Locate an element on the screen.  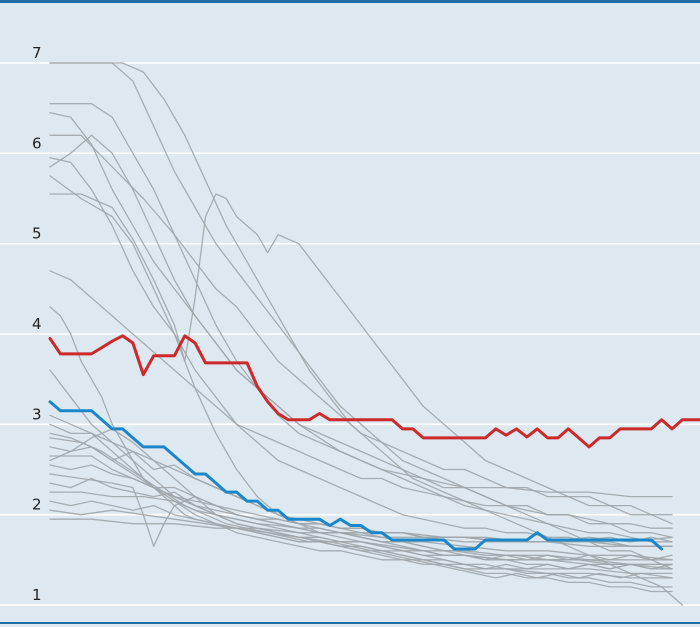
y-tick-label-4: 4 is located at coordinates (37, 324).